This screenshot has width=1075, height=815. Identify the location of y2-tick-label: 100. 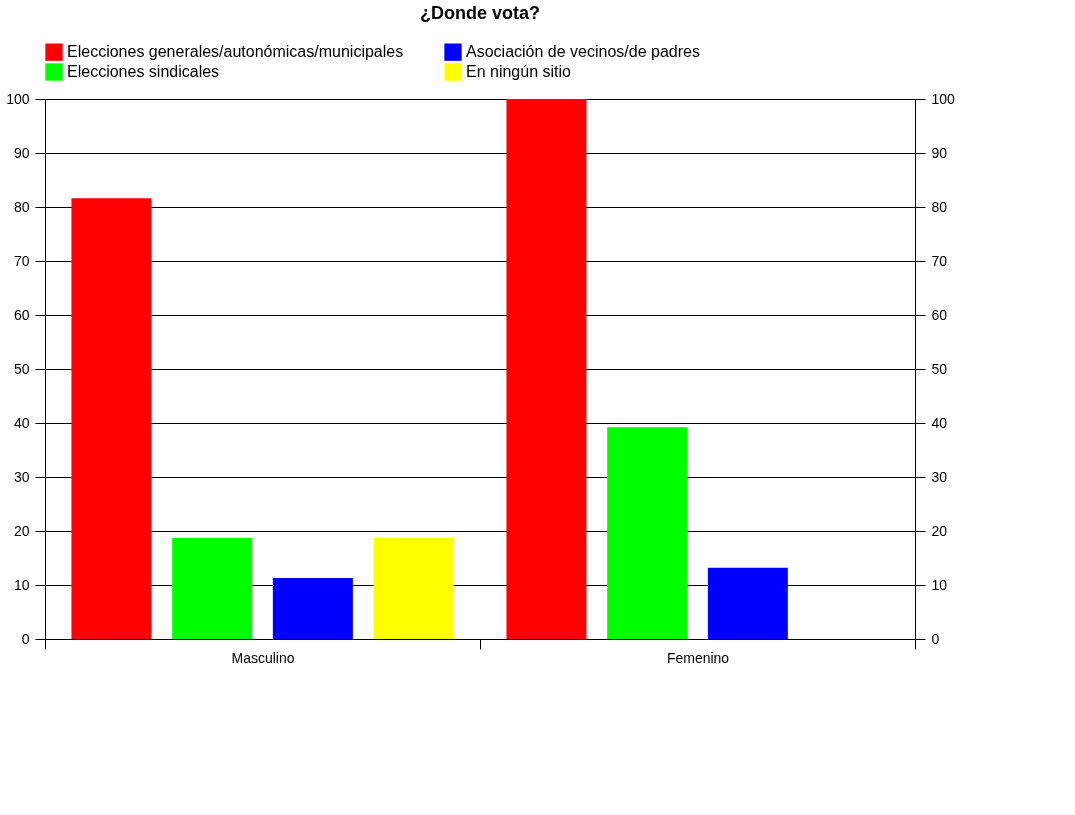
(943, 98).